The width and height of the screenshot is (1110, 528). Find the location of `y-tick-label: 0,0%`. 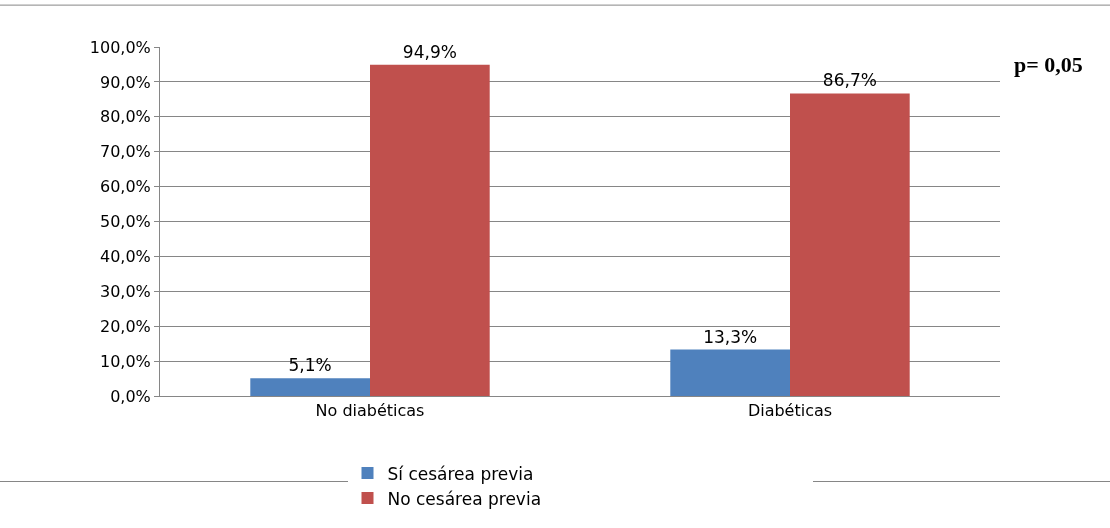

y-tick-label: 0,0% is located at coordinates (130, 396).